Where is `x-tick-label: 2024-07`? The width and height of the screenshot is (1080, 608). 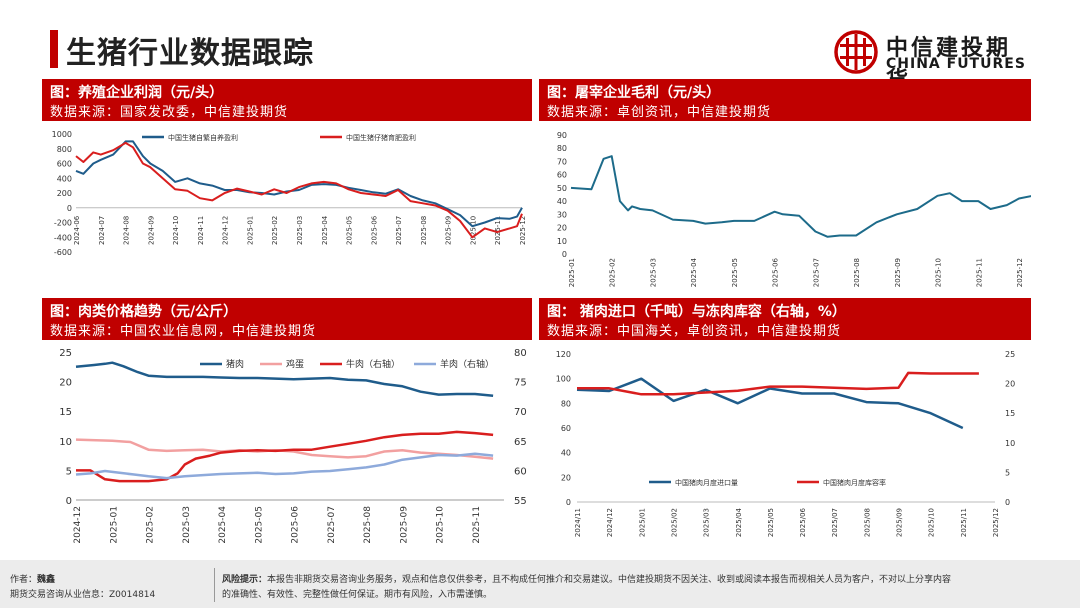 x-tick-label: 2024-07 is located at coordinates (102, 230).